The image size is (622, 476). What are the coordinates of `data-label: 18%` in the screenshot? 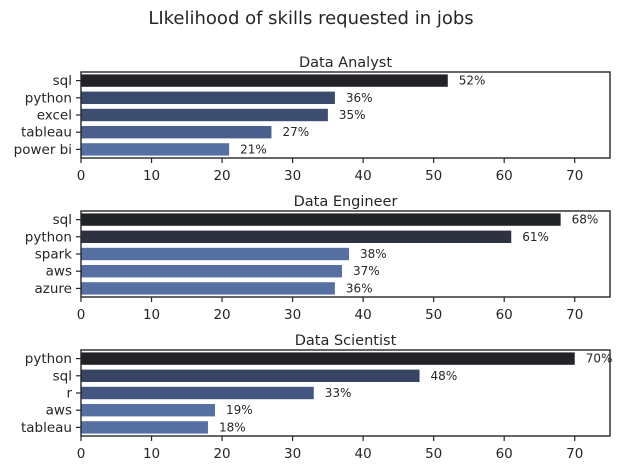 It's located at (232, 427).